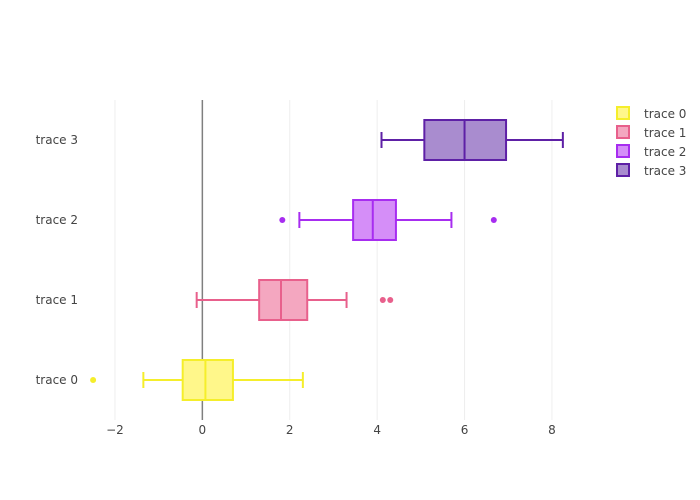 The image size is (700, 500). Describe the element at coordinates (57, 380) in the screenshot. I see `y-tick-label: trace 0` at that location.